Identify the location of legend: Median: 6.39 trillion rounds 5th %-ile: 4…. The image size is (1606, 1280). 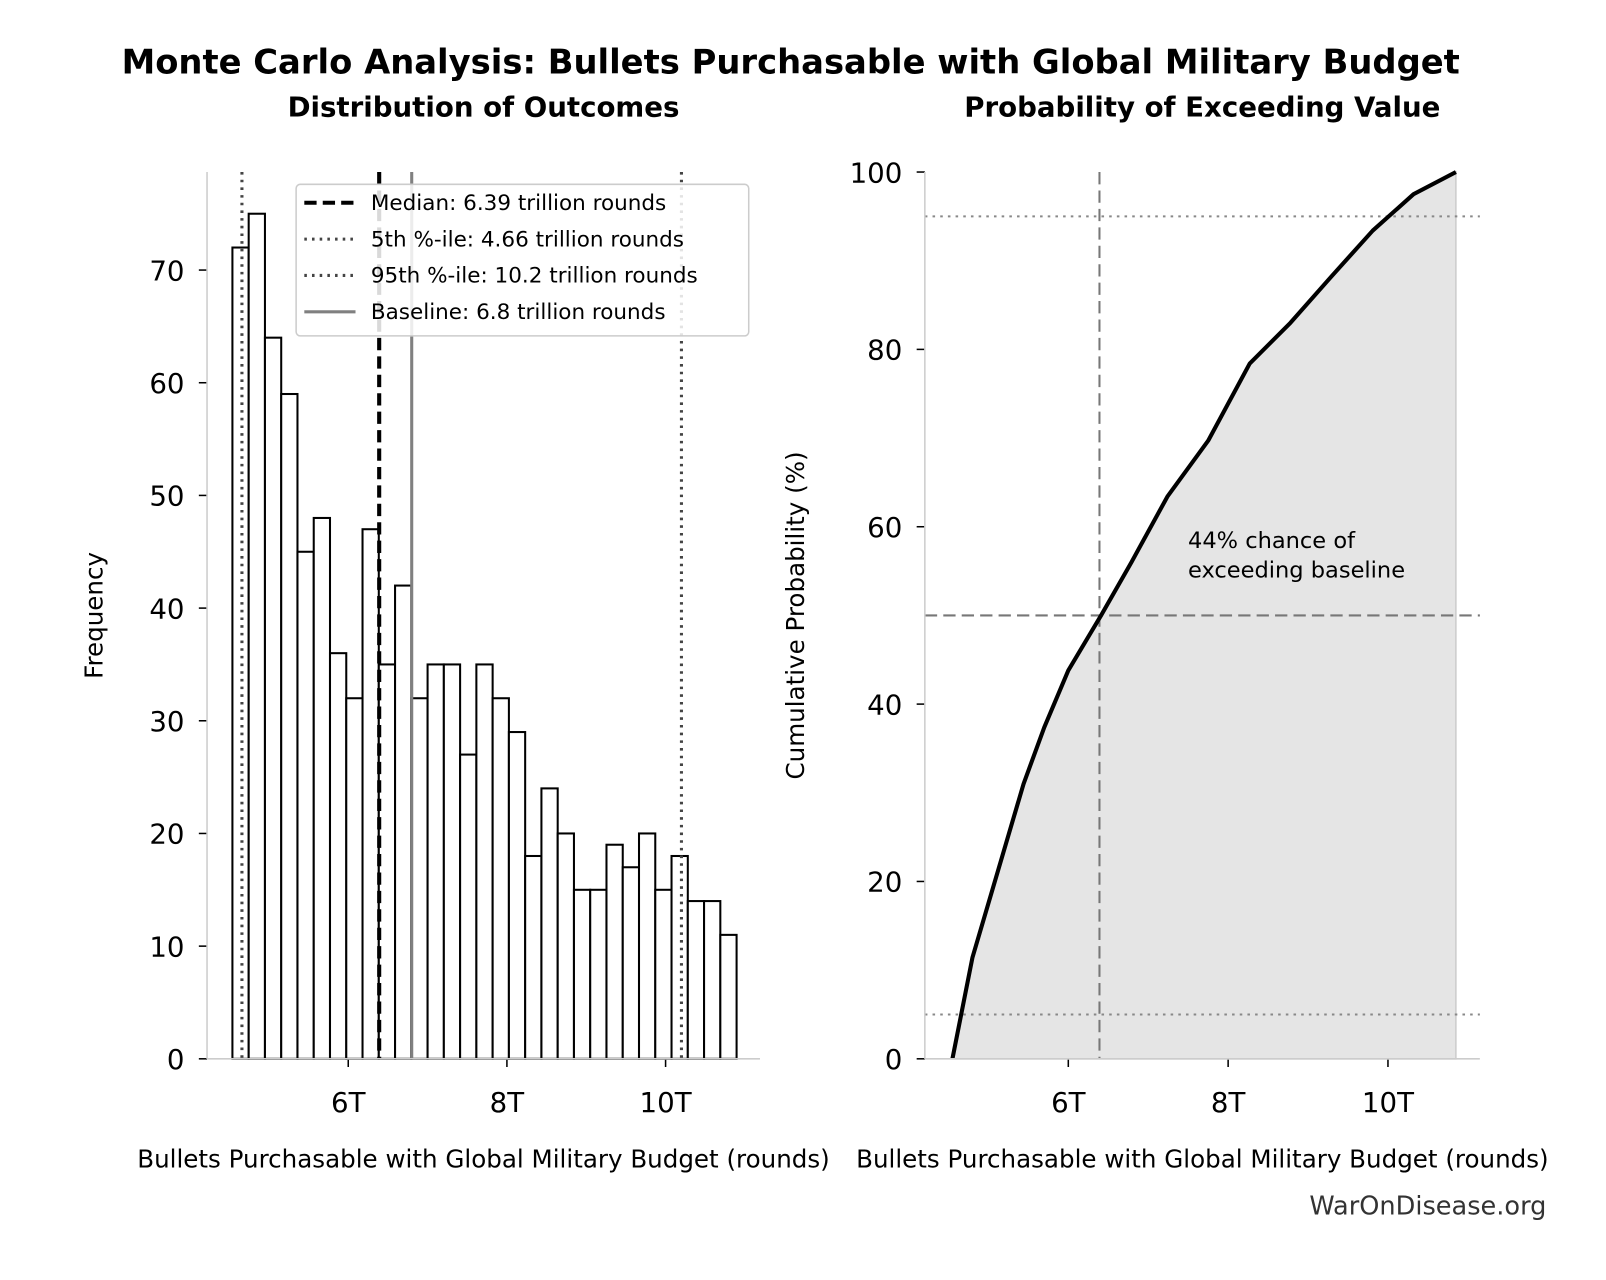
(522, 260).